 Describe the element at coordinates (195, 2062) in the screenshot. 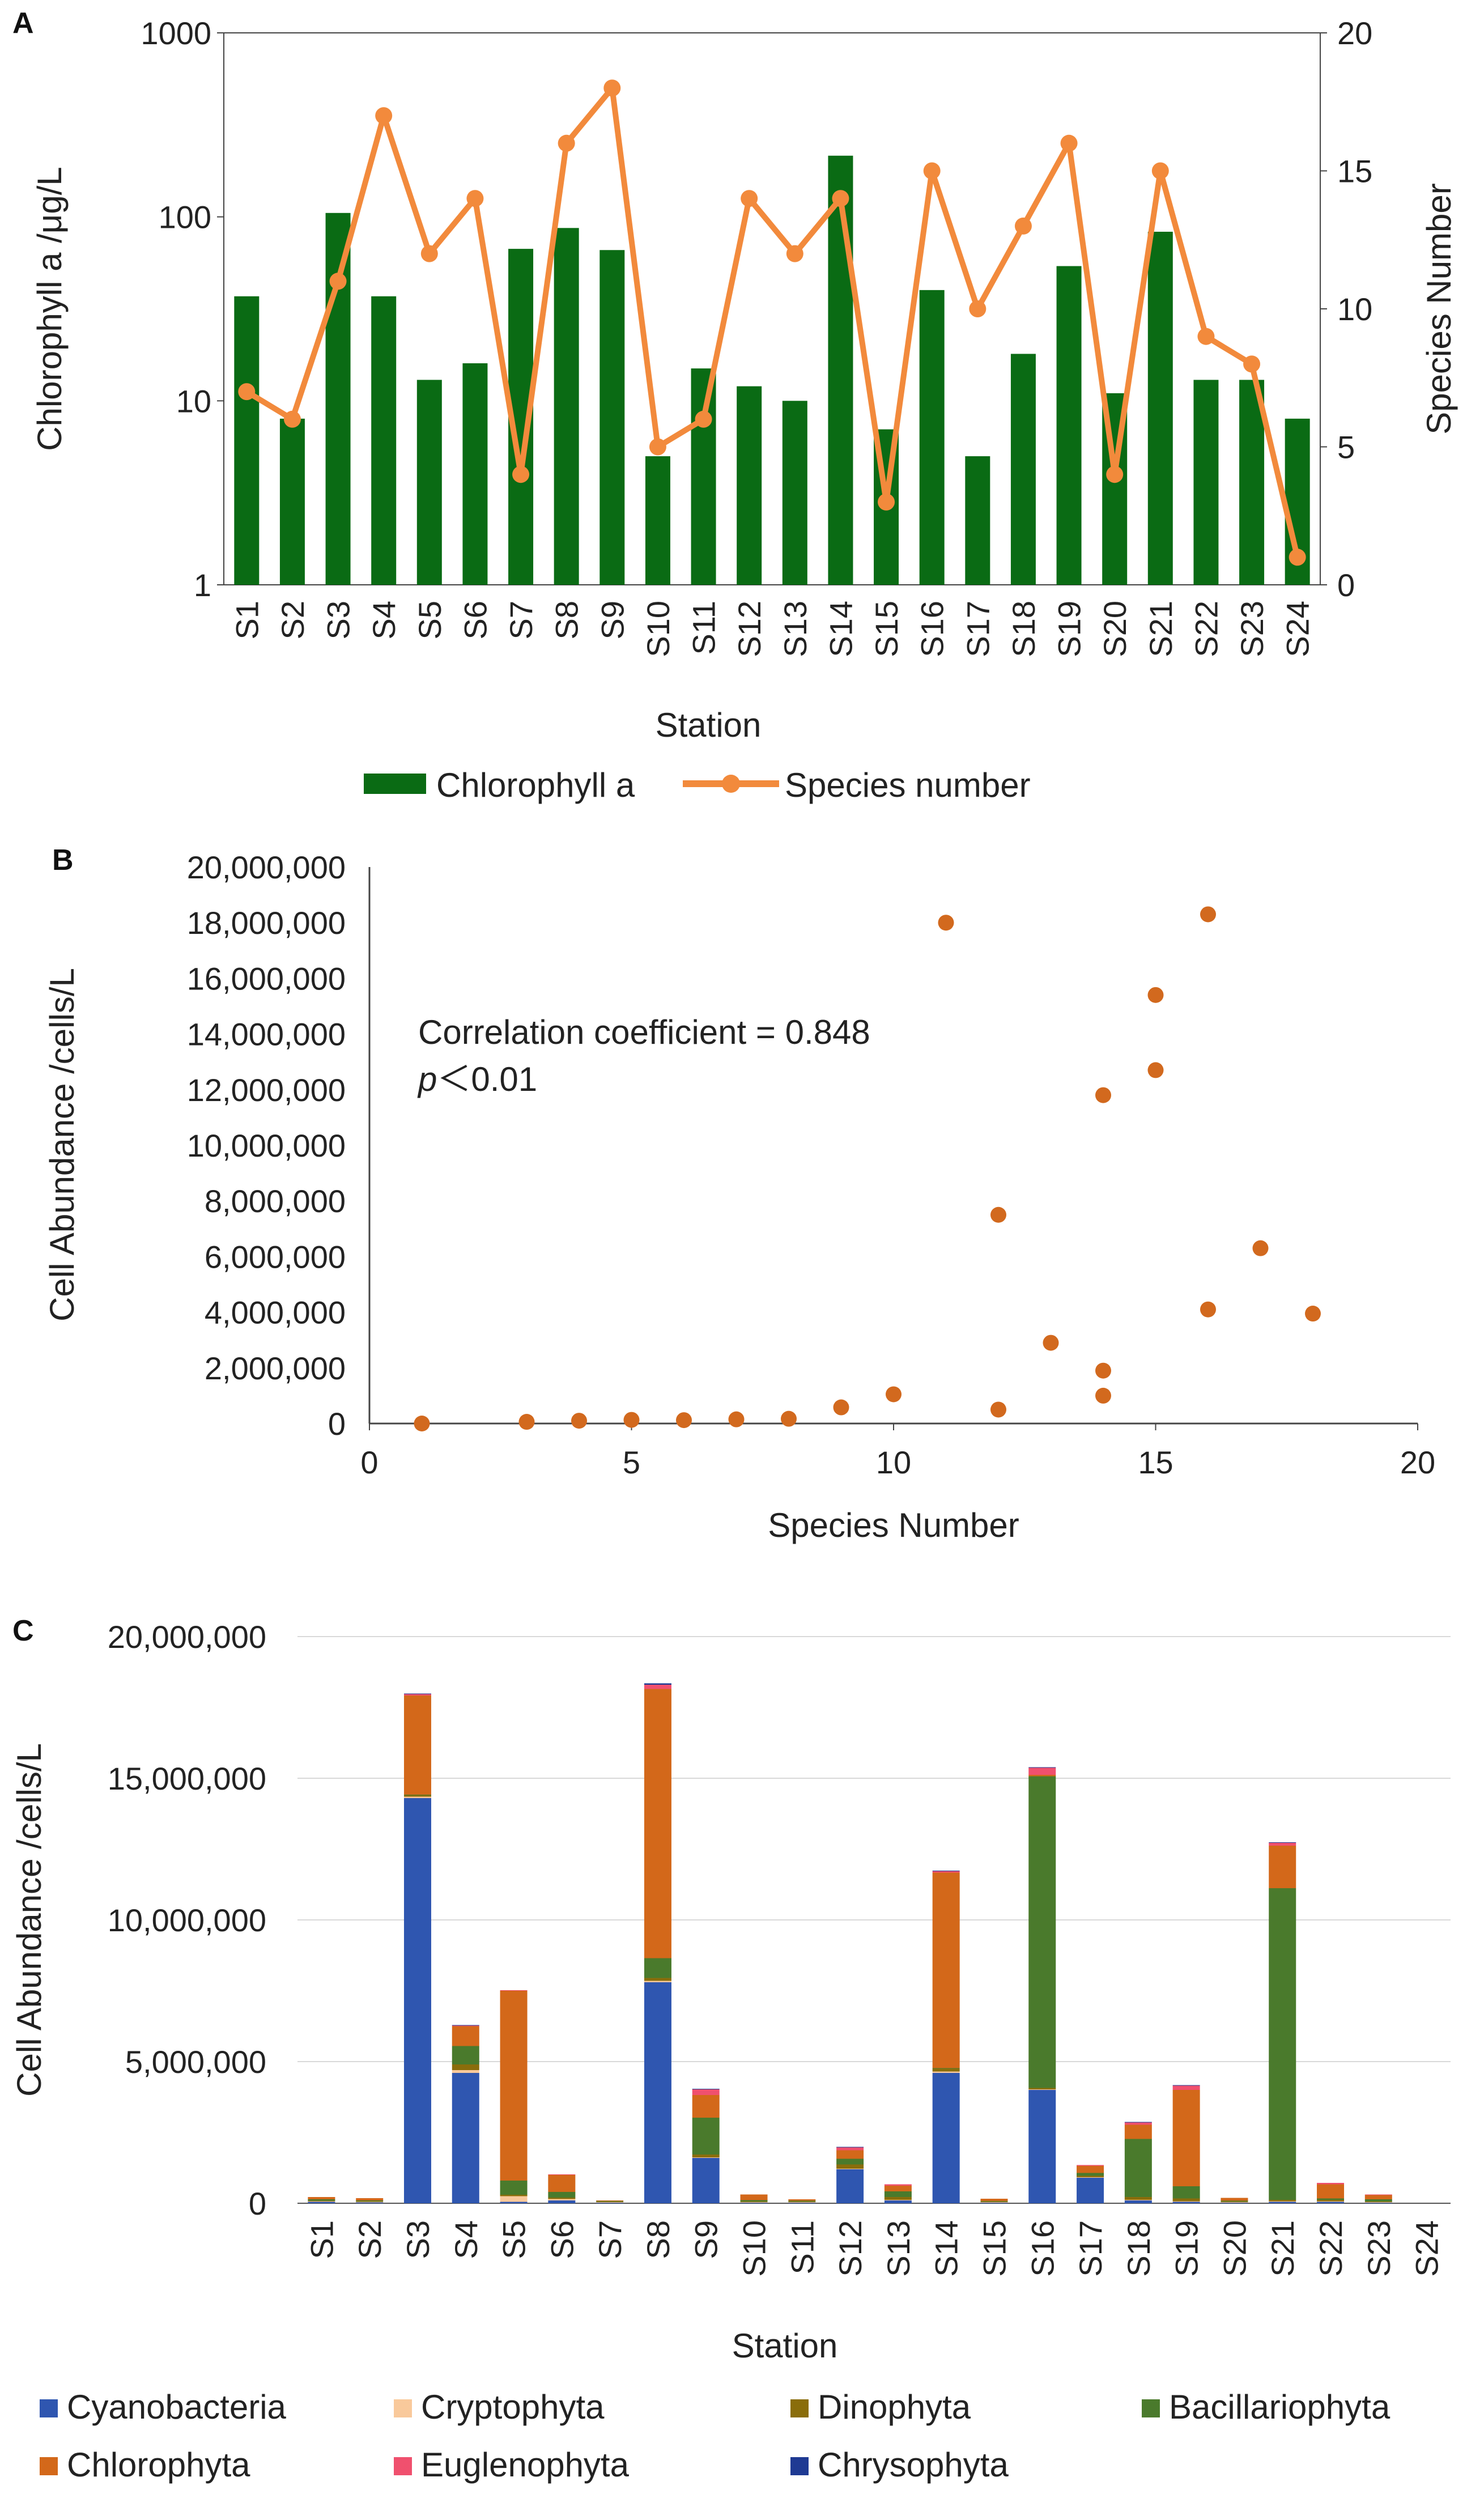

I see `panel-c-y-tick-1: 5,000,000` at that location.